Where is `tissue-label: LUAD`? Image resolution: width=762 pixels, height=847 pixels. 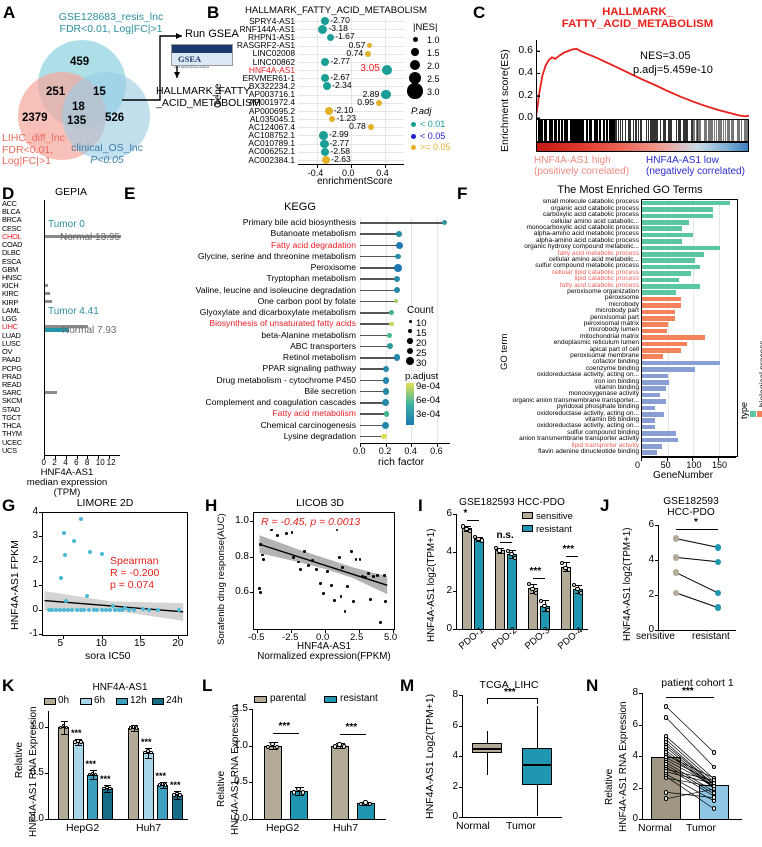 tissue-label: LUAD is located at coordinates (11, 335).